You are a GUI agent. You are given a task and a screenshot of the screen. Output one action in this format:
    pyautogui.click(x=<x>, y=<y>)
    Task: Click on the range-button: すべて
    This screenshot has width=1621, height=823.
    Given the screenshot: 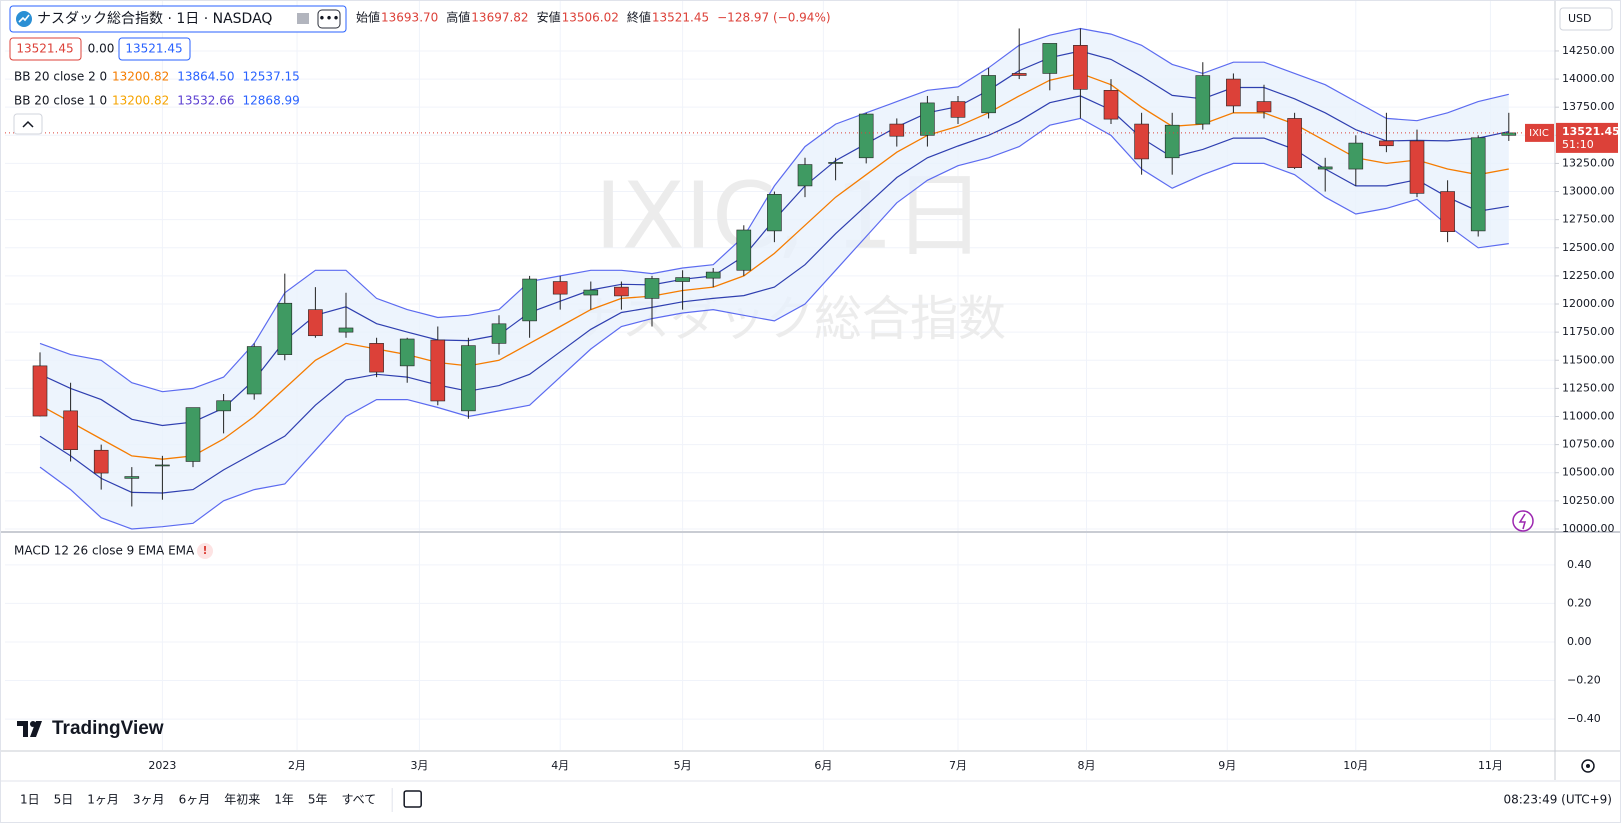 What is the action you would take?
    pyautogui.click(x=359, y=800)
    